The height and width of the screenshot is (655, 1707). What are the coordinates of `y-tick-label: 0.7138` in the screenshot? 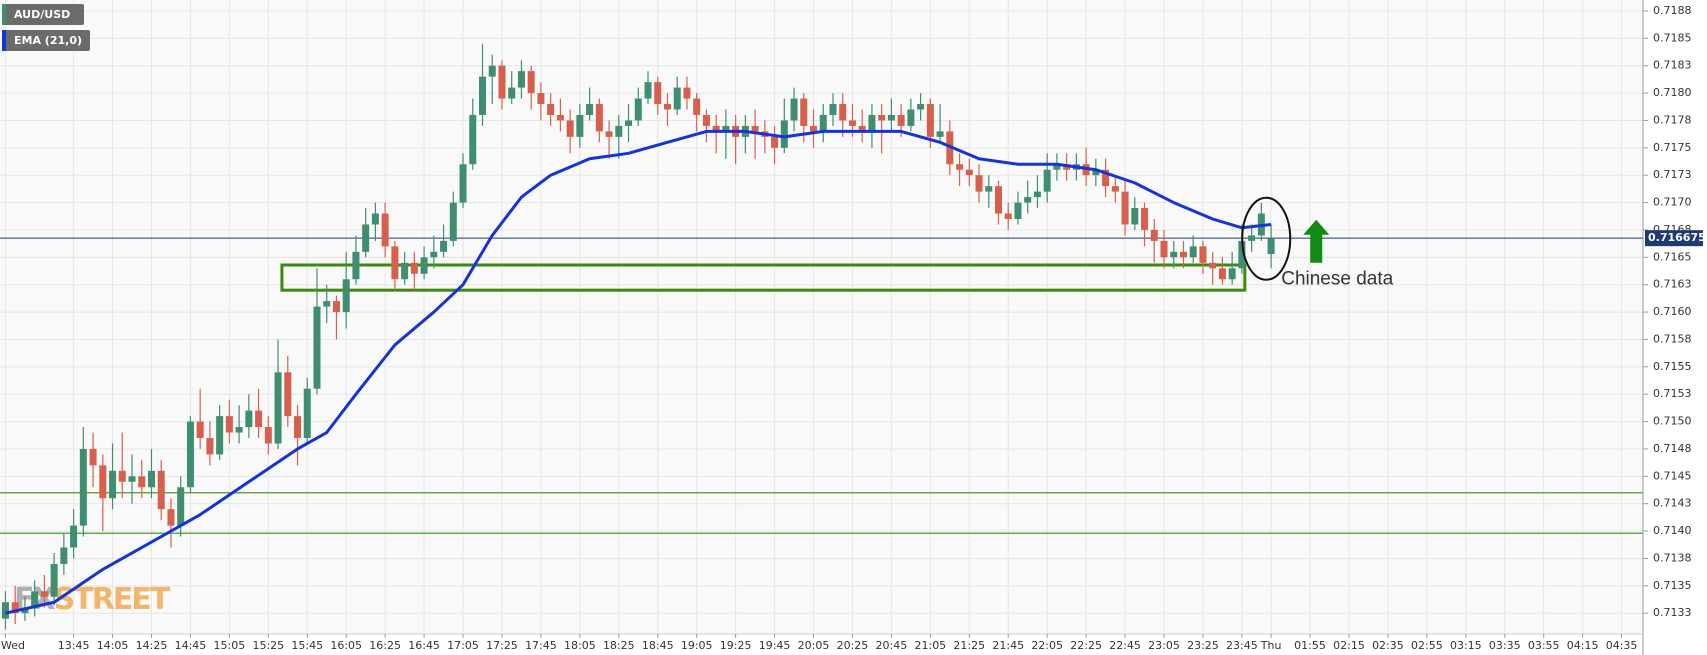 It's located at (1672, 557).